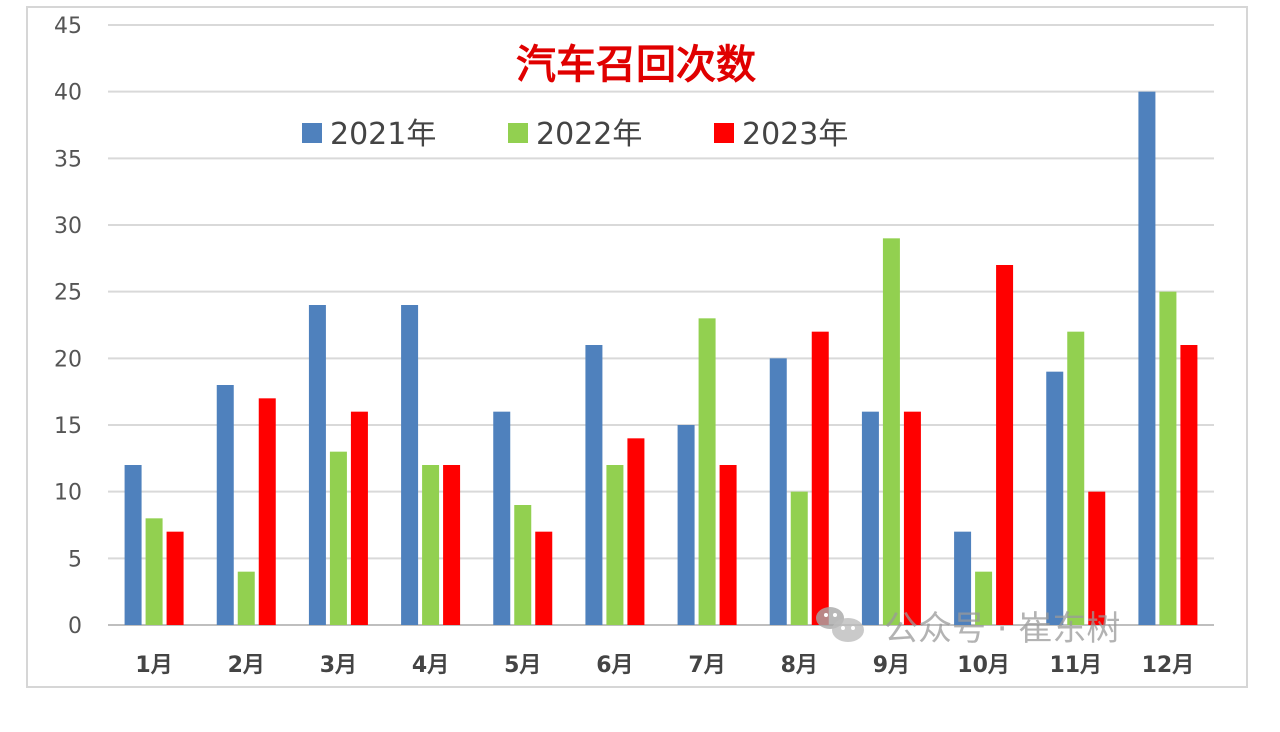  What do you see at coordinates (589, 134) in the screenshot?
I see `legend-label: 2022年` at bounding box center [589, 134].